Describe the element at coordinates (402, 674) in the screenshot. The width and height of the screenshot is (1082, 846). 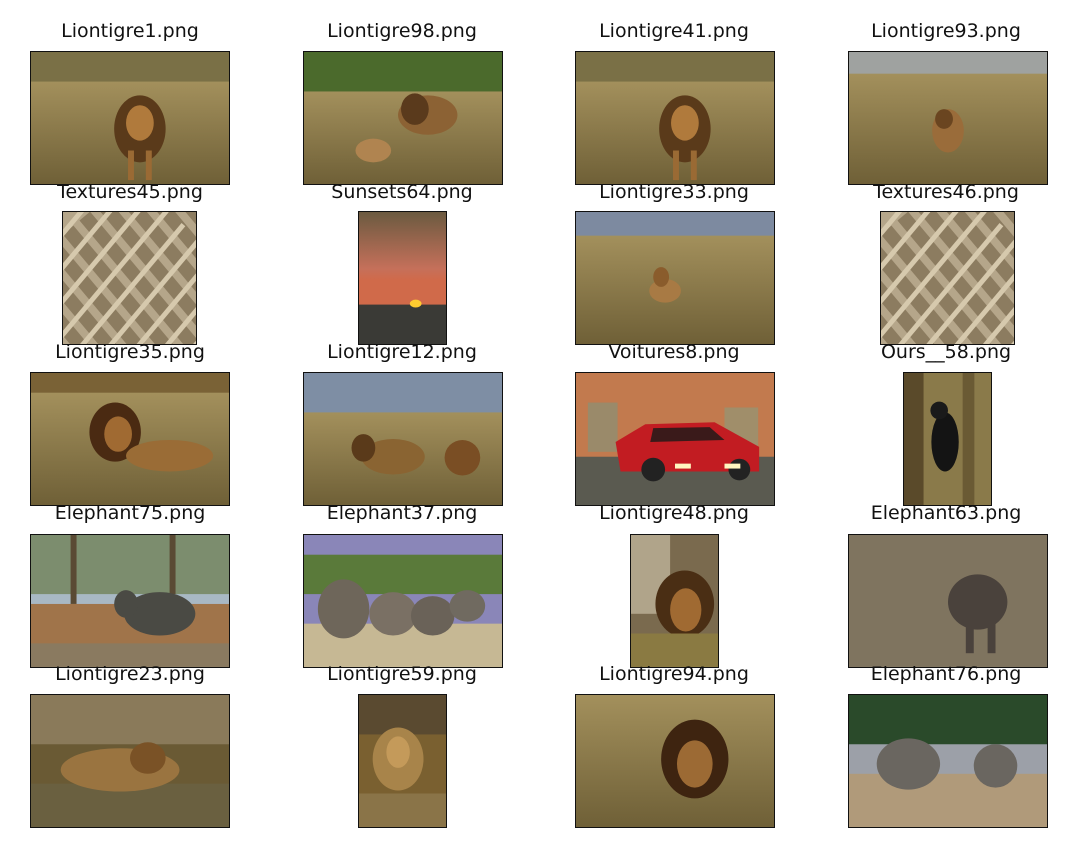
I see `image-title: Liontigre59.png` at that location.